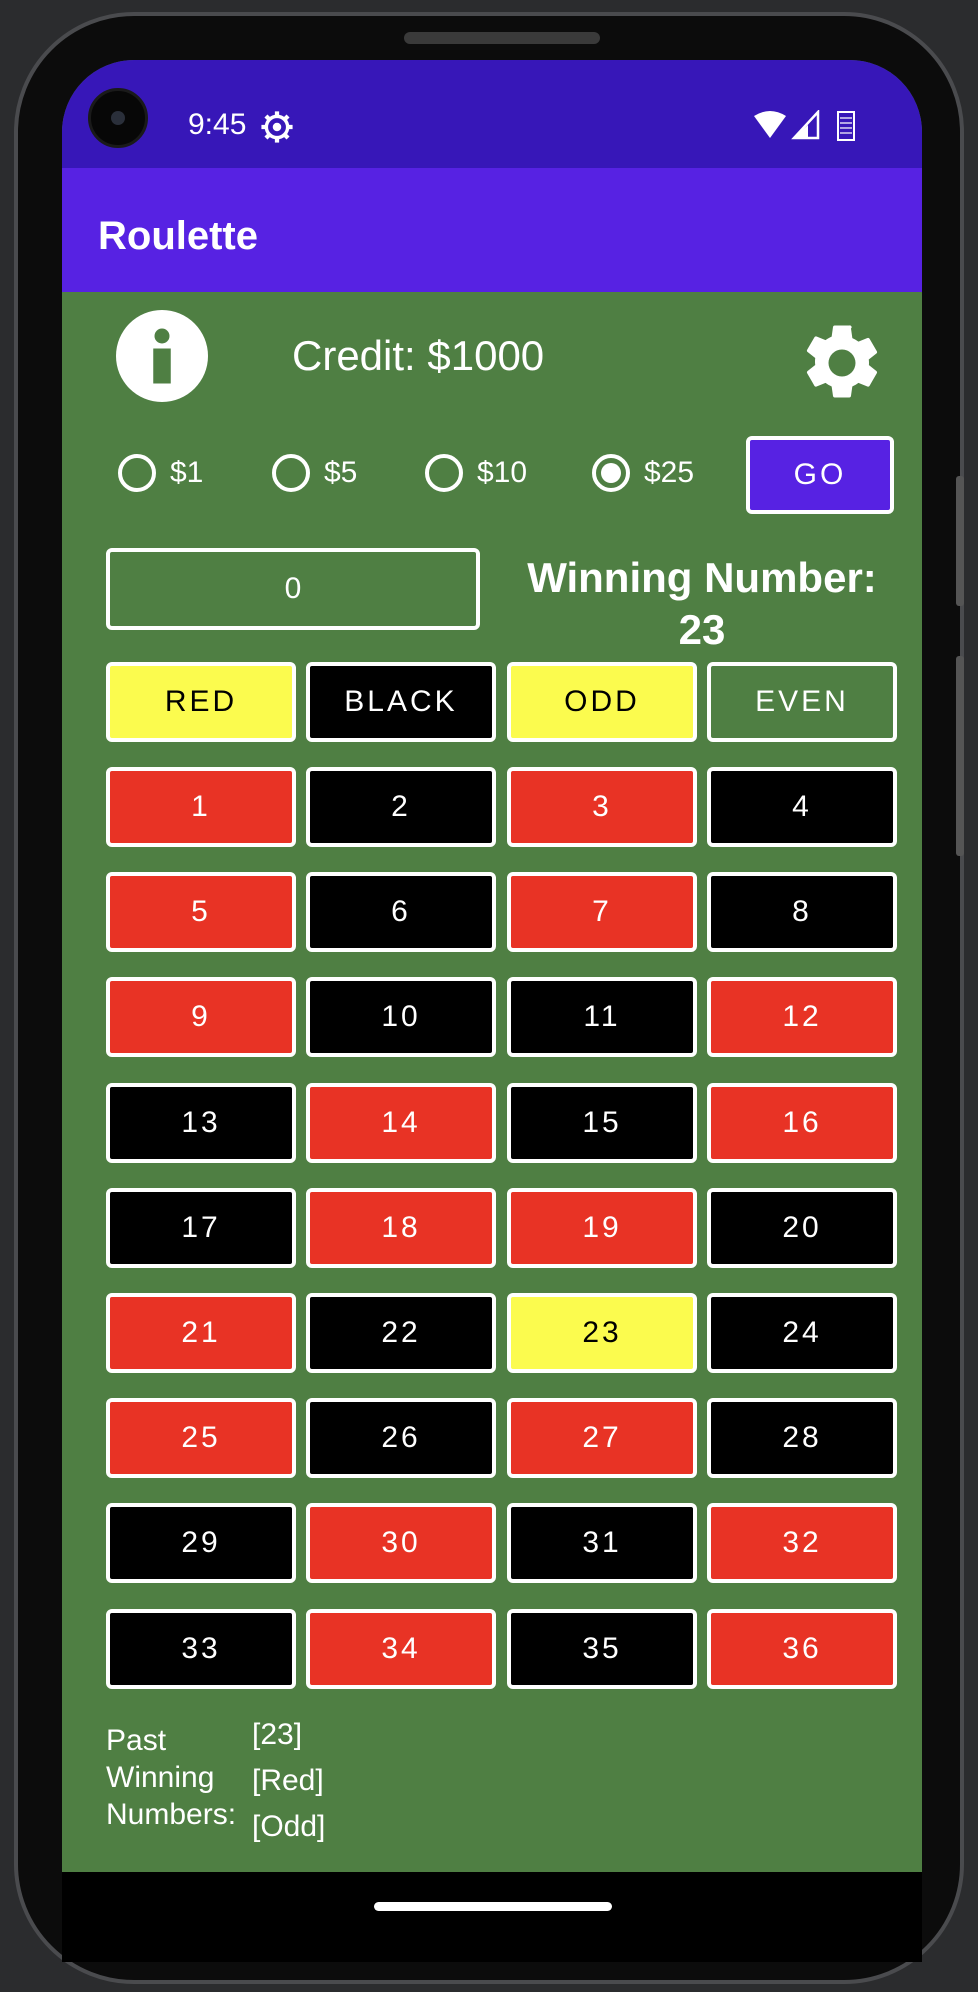  Describe the element at coordinates (178, 236) in the screenshot. I see `app-title: Roulette` at that location.